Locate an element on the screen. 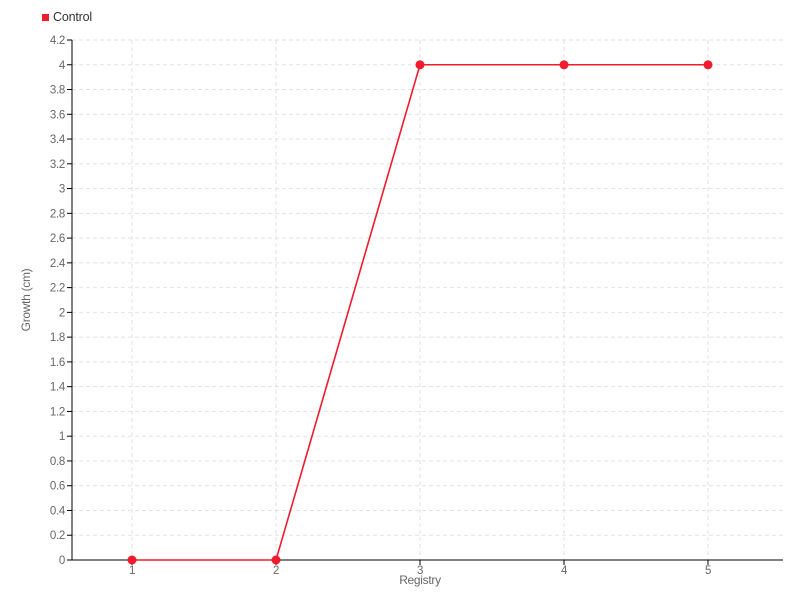 Image resolution: width=800 pixels, height=600 pixels. y-tick-label: 2.4 is located at coordinates (58, 264).